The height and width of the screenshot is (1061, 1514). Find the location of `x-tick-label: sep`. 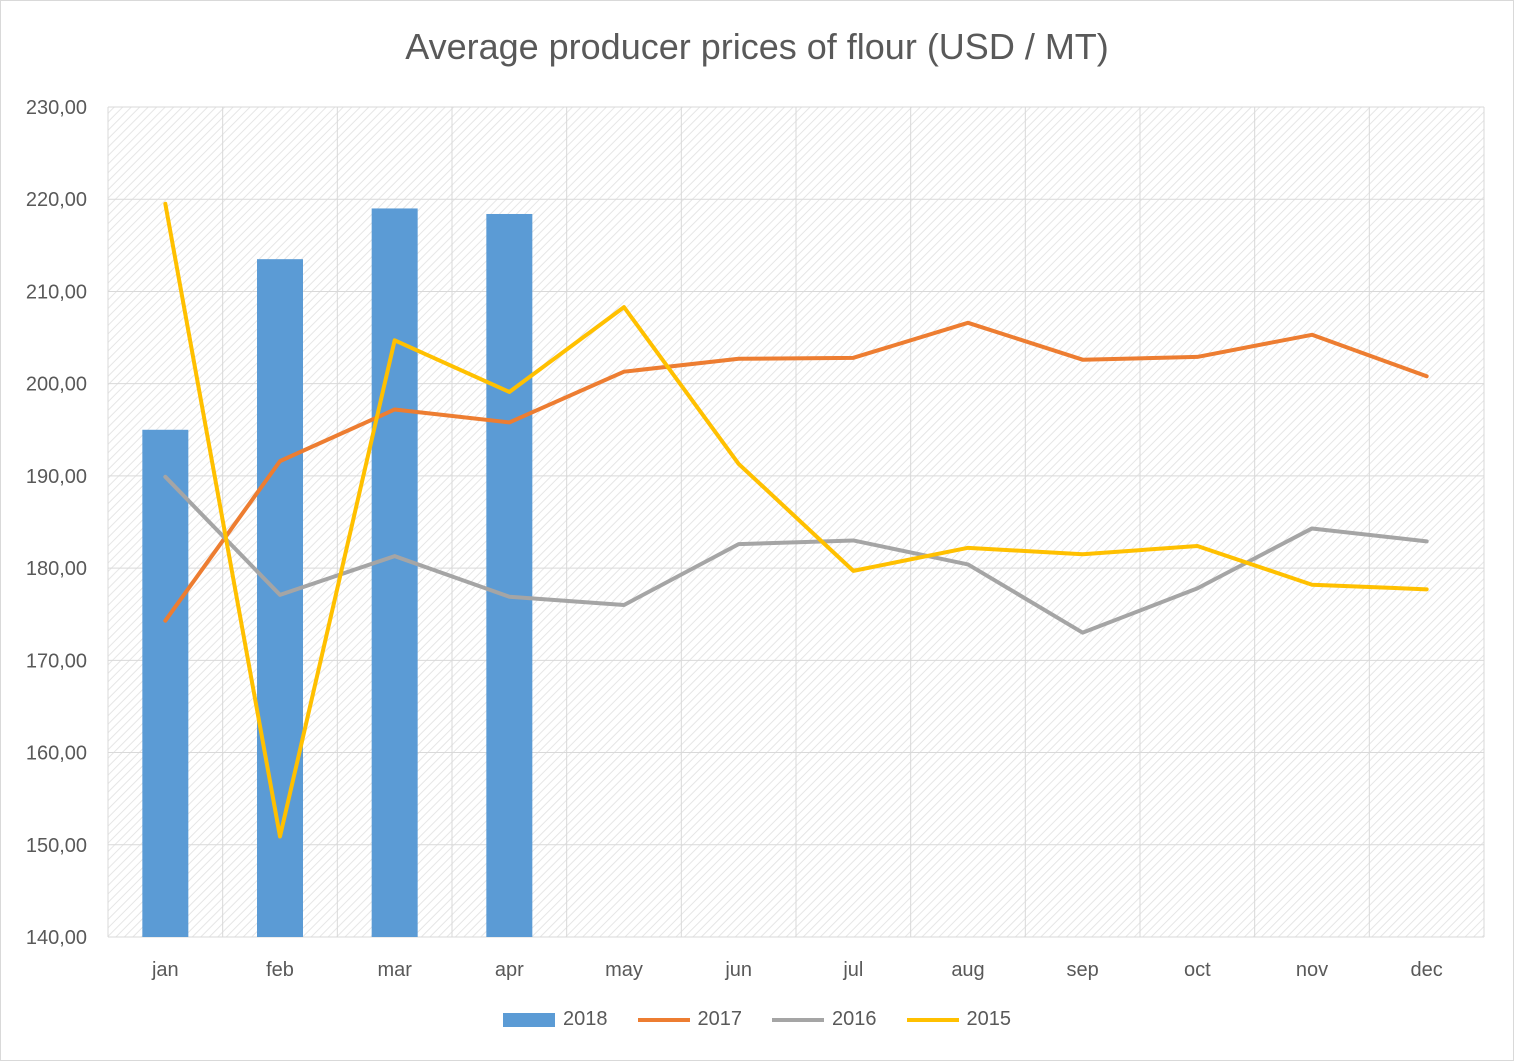

x-tick-label: sep is located at coordinates (1083, 970).